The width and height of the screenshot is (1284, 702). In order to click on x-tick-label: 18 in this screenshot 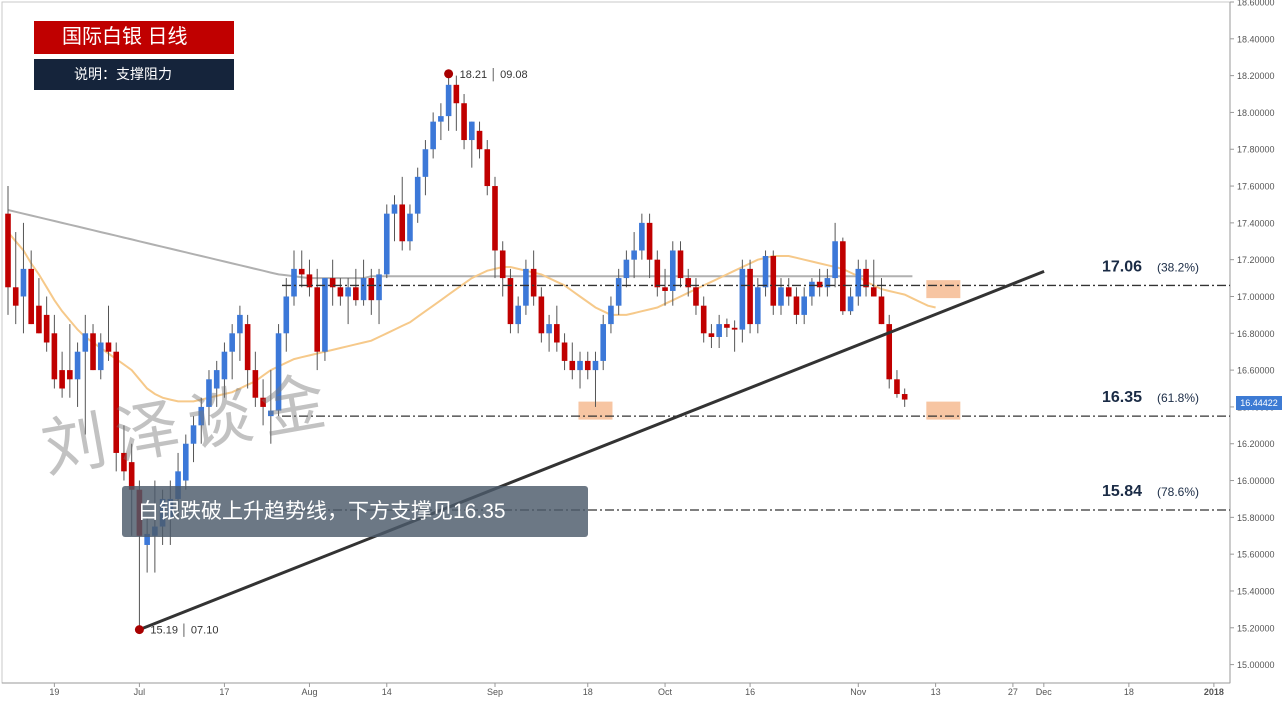, I will do `click(1129, 692)`.